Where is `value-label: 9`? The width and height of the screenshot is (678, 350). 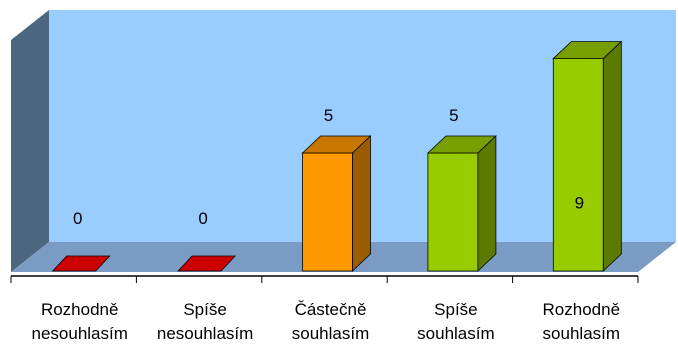 value-label: 9 is located at coordinates (579, 203).